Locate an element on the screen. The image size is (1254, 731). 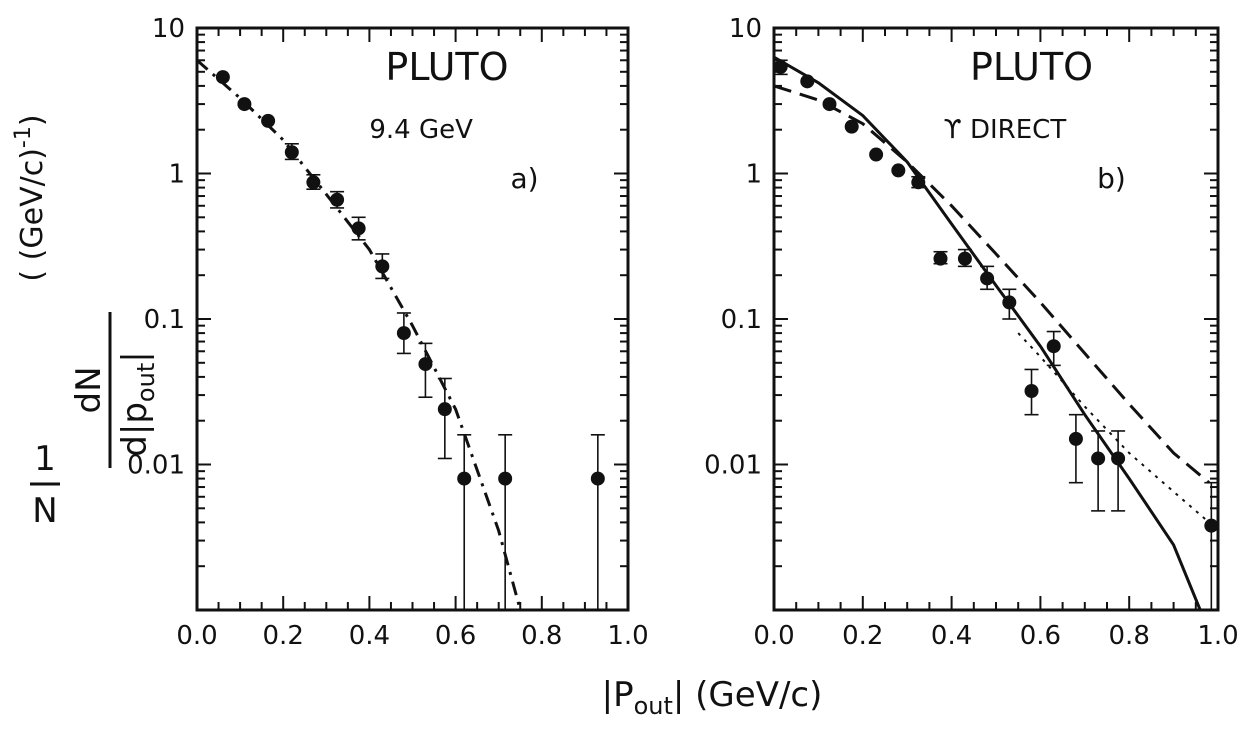
curve-dotted is located at coordinates (1113, 428).